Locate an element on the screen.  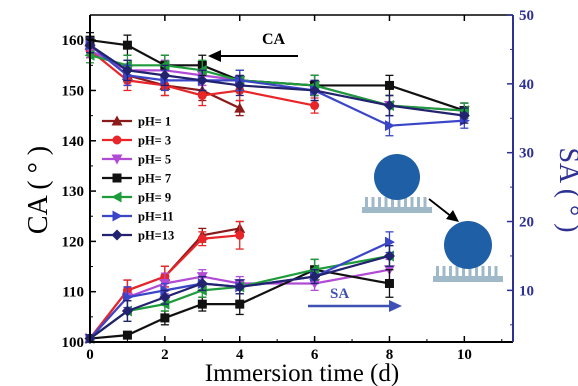
x-tick-label: 6 is located at coordinates (315, 355).